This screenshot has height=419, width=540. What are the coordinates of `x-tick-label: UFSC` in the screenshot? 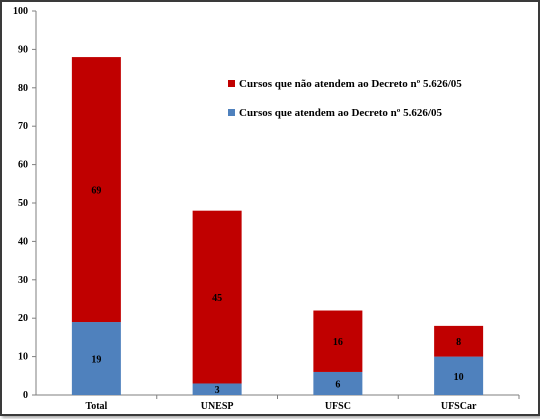 It's located at (338, 406).